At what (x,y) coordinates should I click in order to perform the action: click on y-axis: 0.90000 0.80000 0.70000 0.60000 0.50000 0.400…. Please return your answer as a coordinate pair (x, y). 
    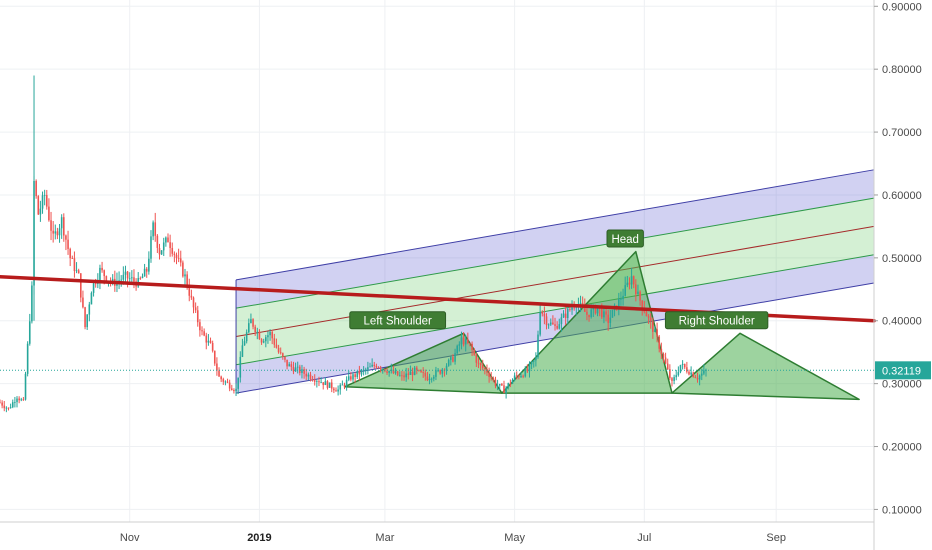
    Looking at the image, I should click on (897, 275).